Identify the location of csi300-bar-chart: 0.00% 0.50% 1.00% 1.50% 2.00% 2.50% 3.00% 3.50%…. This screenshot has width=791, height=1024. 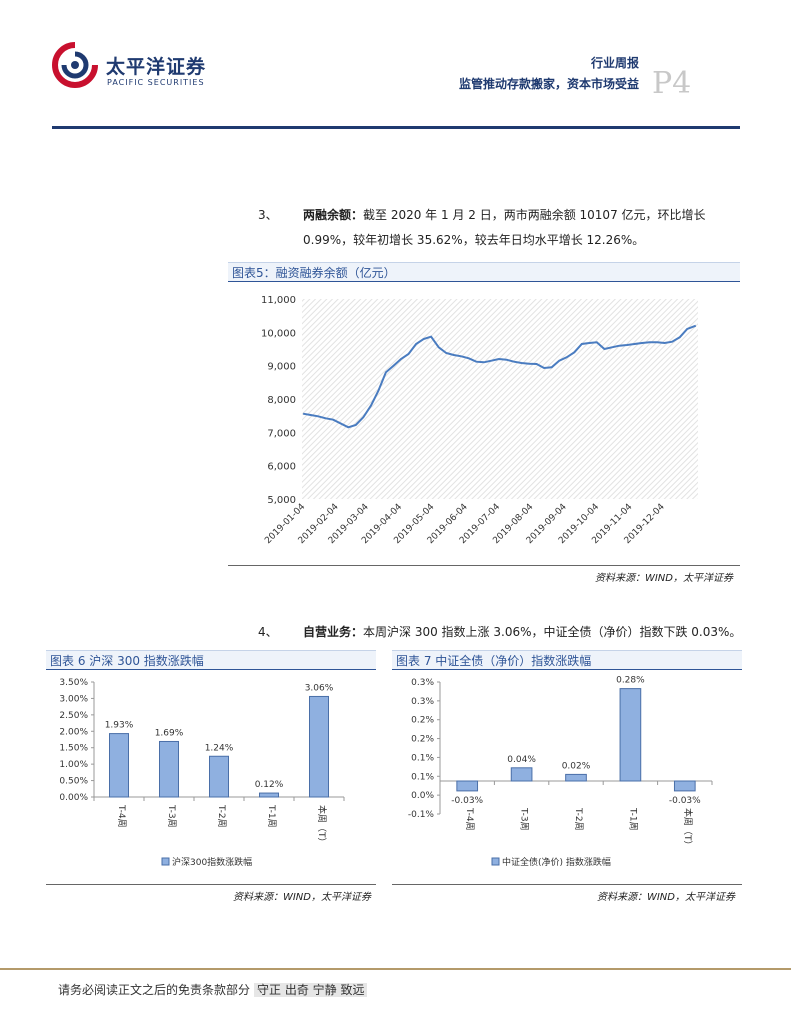
(202, 773).